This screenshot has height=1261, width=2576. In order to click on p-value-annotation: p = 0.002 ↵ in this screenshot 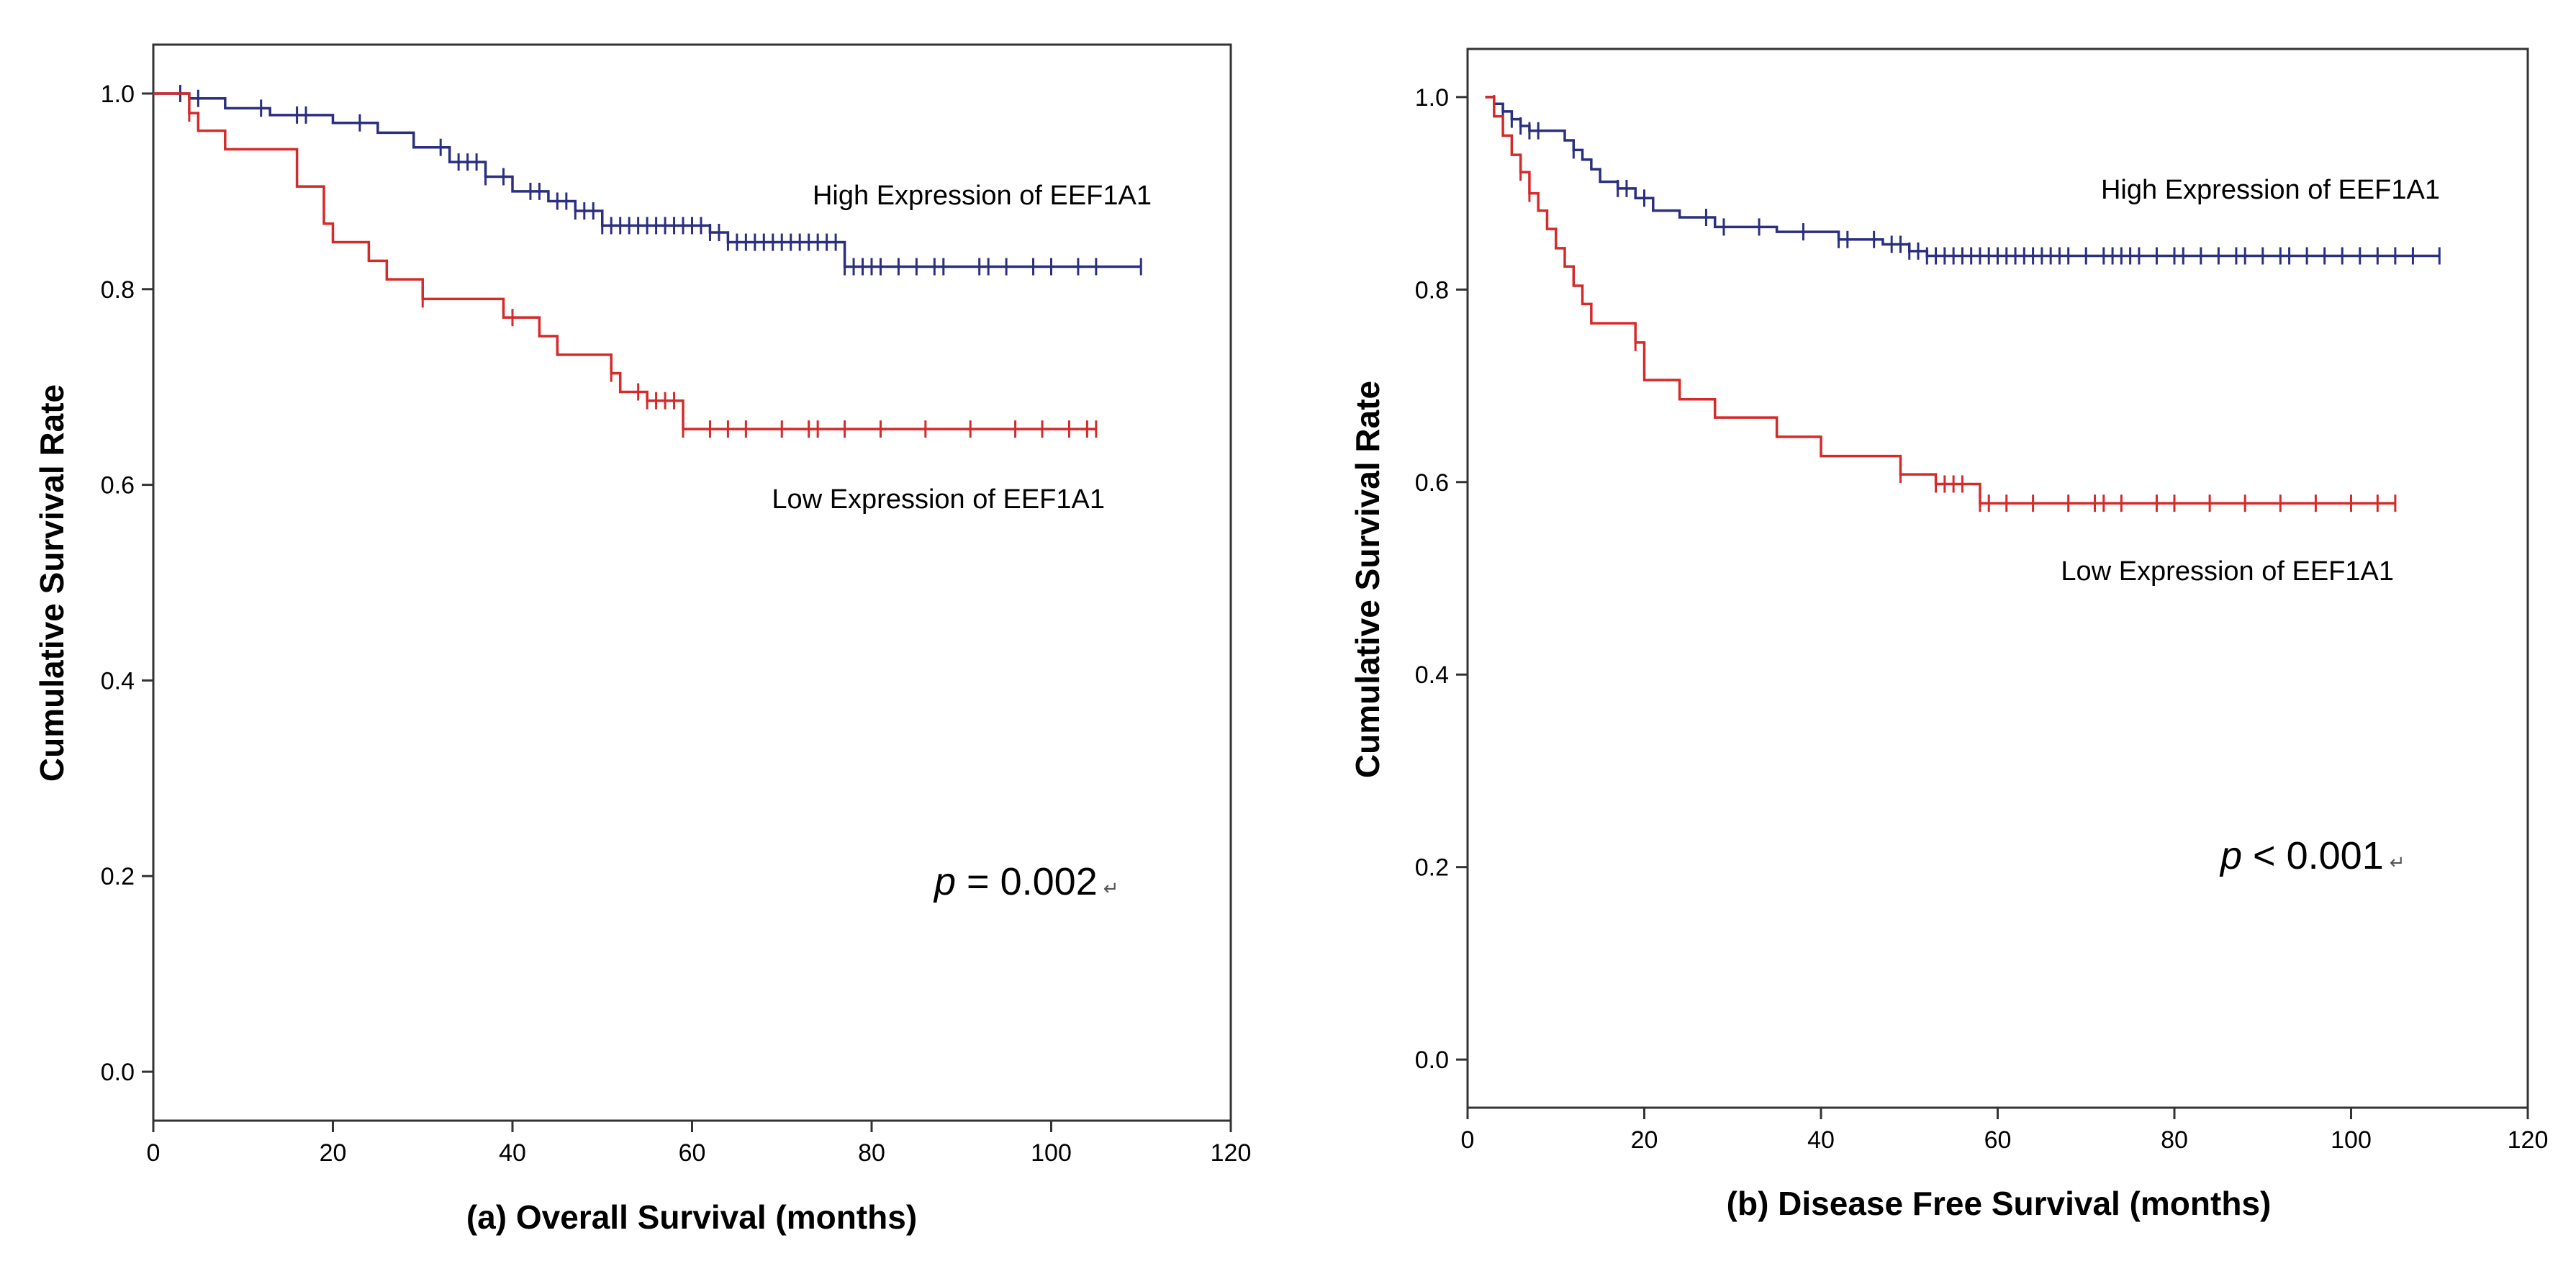, I will do `click(1026, 881)`.